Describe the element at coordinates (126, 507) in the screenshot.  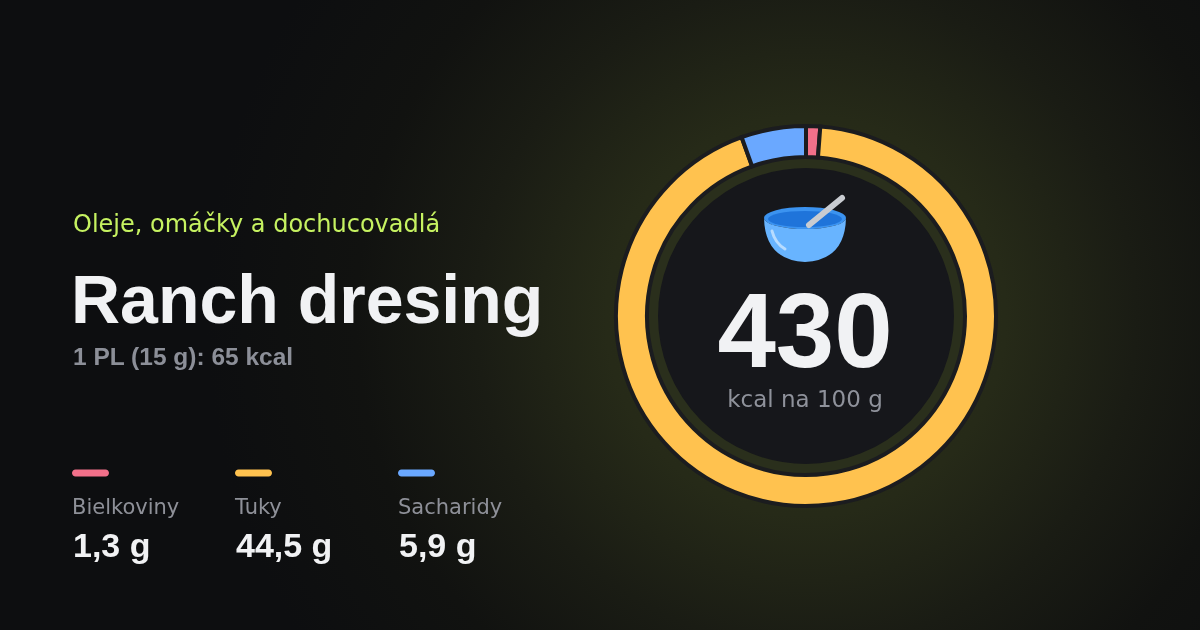
I see `legend-label: Bielkoviny` at that location.